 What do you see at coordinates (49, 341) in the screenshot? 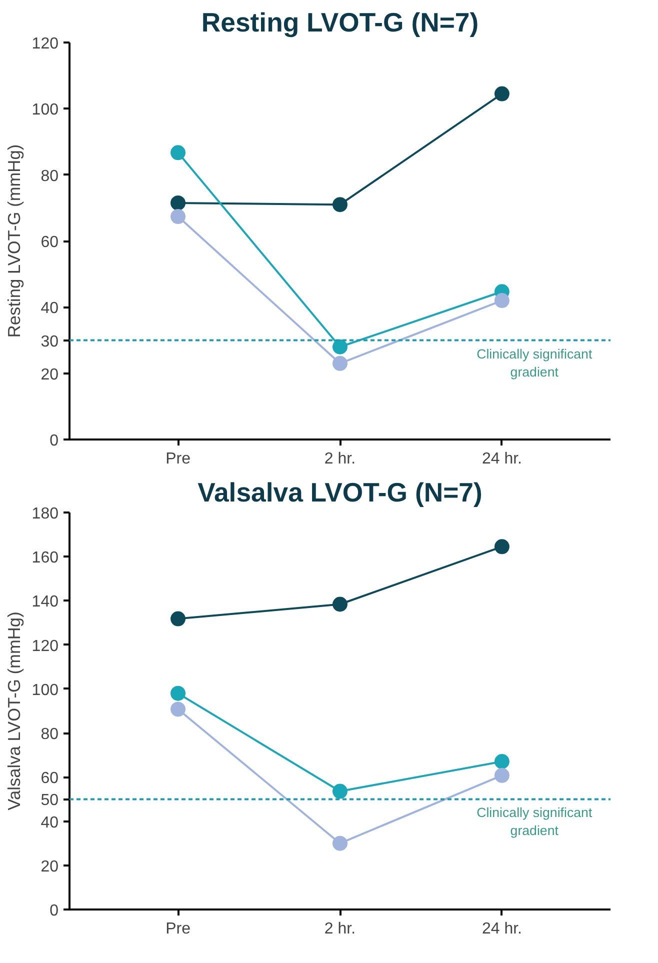
I see `y-tick-label: 30` at bounding box center [49, 341].